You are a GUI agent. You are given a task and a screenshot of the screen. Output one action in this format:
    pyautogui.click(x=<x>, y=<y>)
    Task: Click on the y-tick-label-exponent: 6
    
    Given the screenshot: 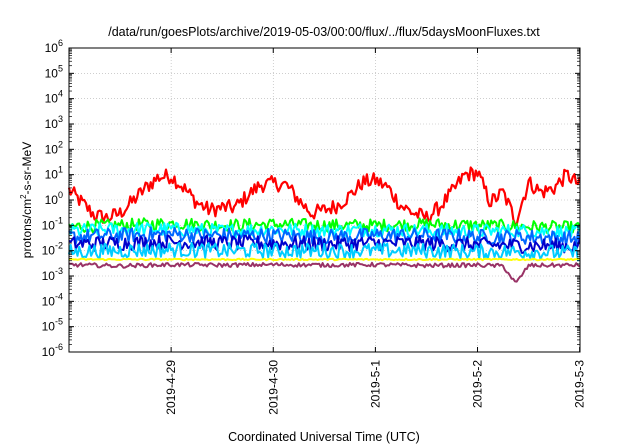 What is the action you would take?
    pyautogui.click(x=60, y=43)
    